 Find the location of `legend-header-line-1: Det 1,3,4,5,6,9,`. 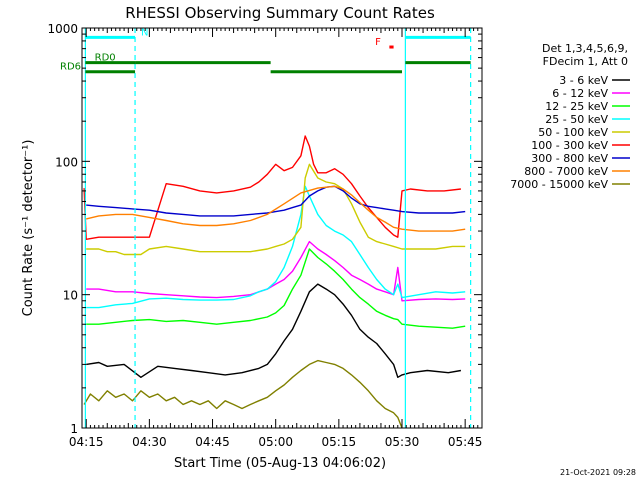

legend-header-line-1: Det 1,3,4,5,6,9, is located at coordinates (585, 48).